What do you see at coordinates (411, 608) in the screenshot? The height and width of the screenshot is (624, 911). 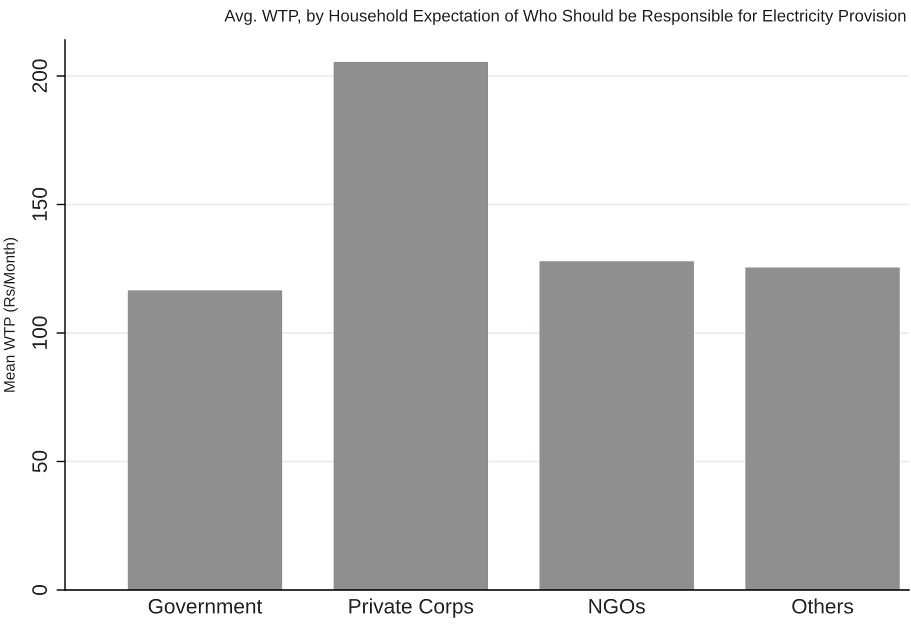 I see `x-tick-label: Private Corps` at bounding box center [411, 608].